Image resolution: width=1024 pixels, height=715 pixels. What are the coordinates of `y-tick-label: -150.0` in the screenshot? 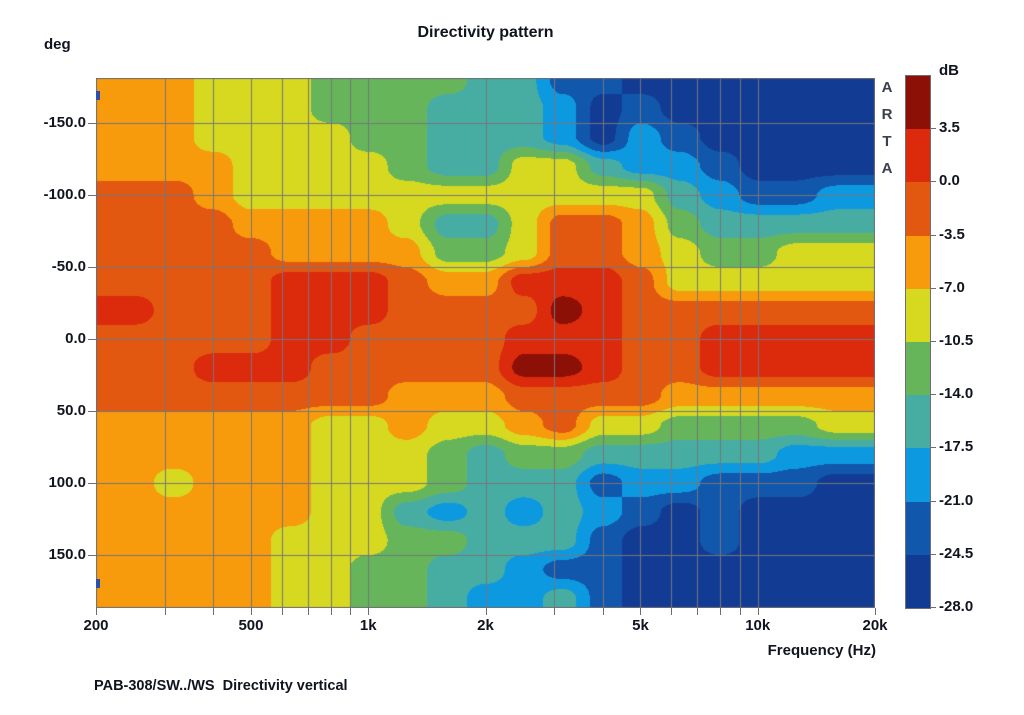 It's located at (64, 122).